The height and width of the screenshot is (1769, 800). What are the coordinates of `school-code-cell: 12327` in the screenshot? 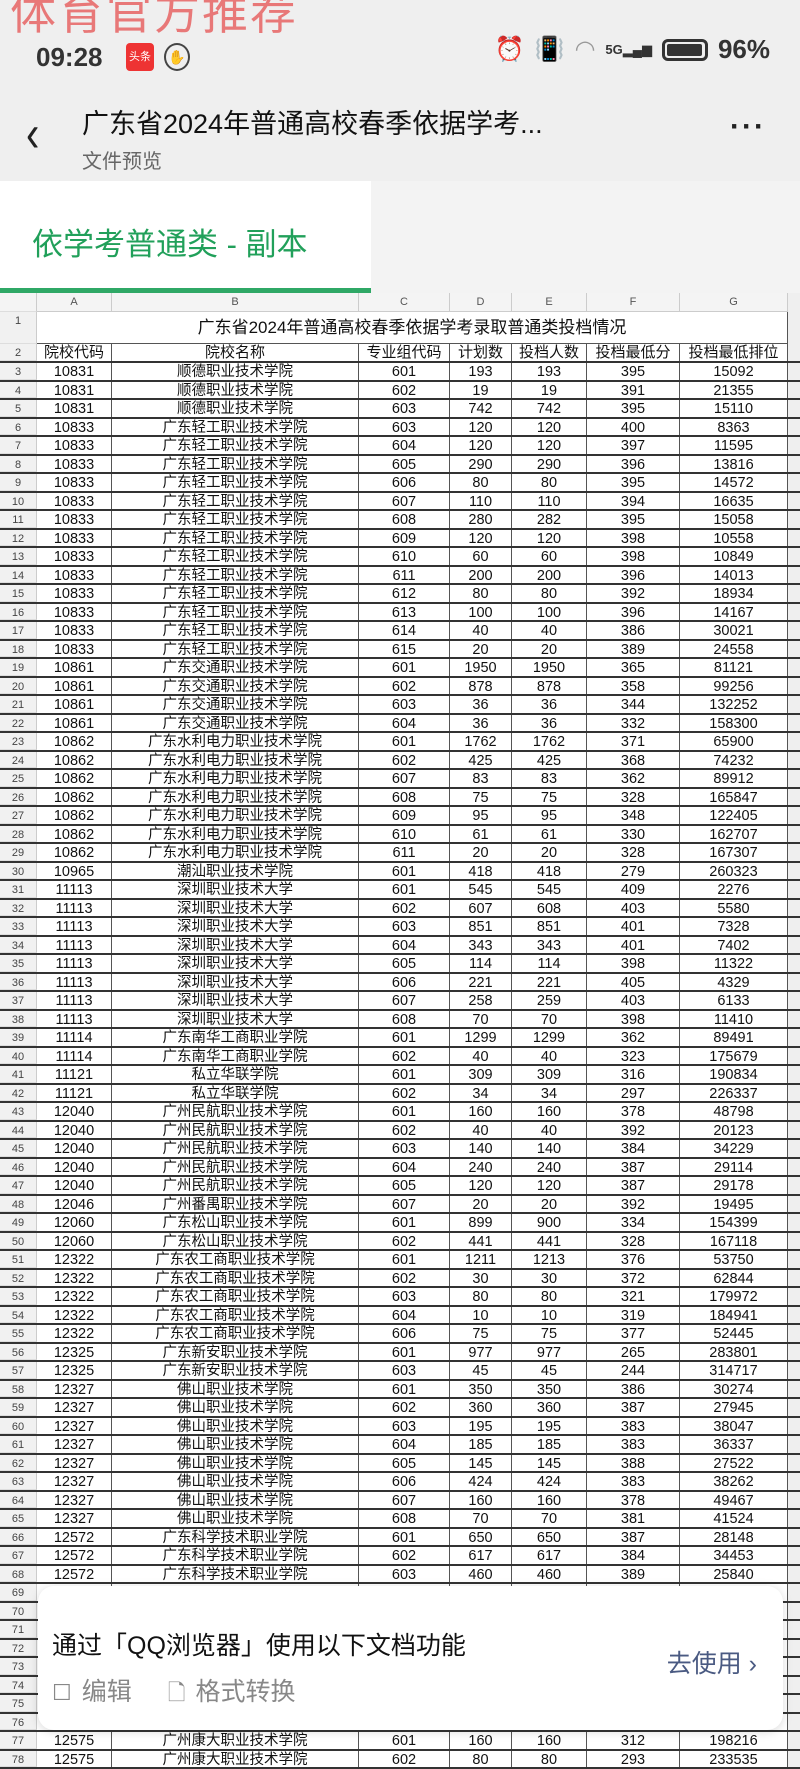 It's located at (74, 1426).